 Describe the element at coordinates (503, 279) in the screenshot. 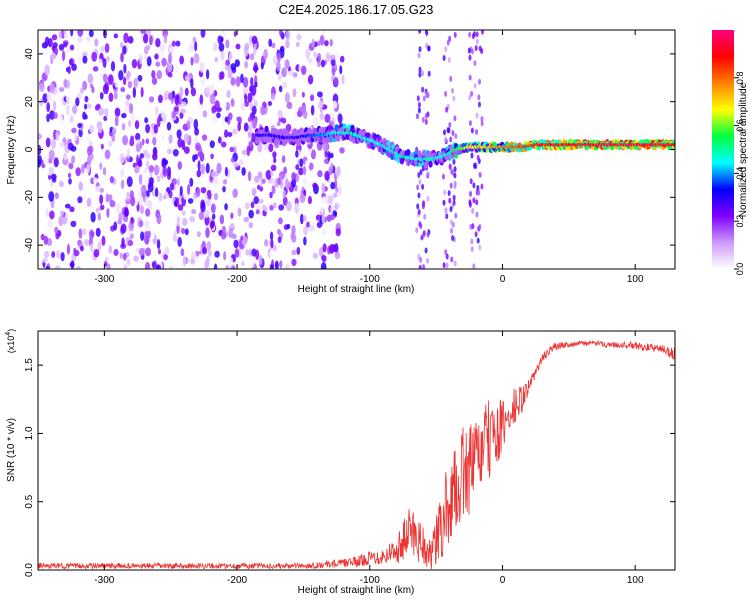

I see `spectrogram-x-tick-label: 0` at that location.